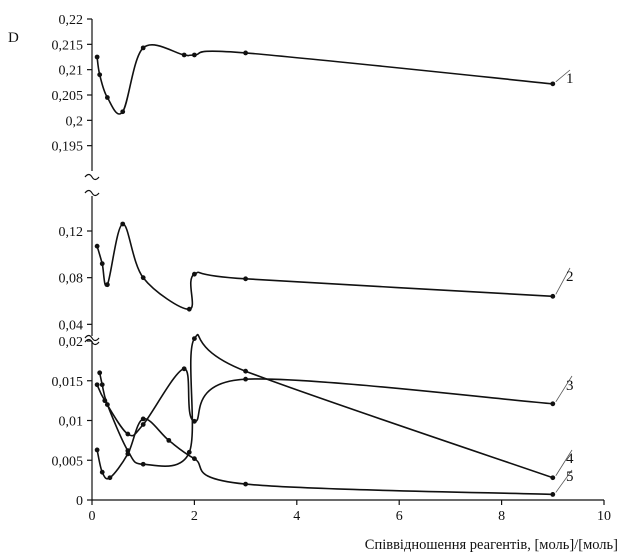 The image size is (622, 556). What do you see at coordinates (491, 545) in the screenshot?
I see `x-axis-label: Співвідношення реагентів, [моль]/[моль]` at bounding box center [491, 545].